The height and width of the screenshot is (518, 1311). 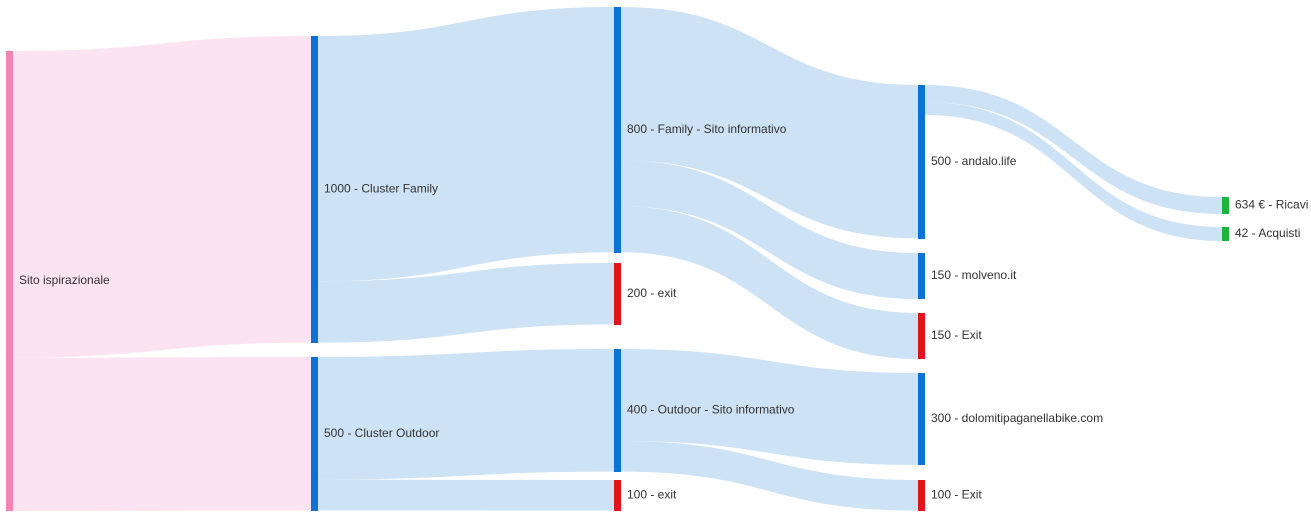 What do you see at coordinates (617, 410) in the screenshot?
I see `node-out_info` at bounding box center [617, 410].